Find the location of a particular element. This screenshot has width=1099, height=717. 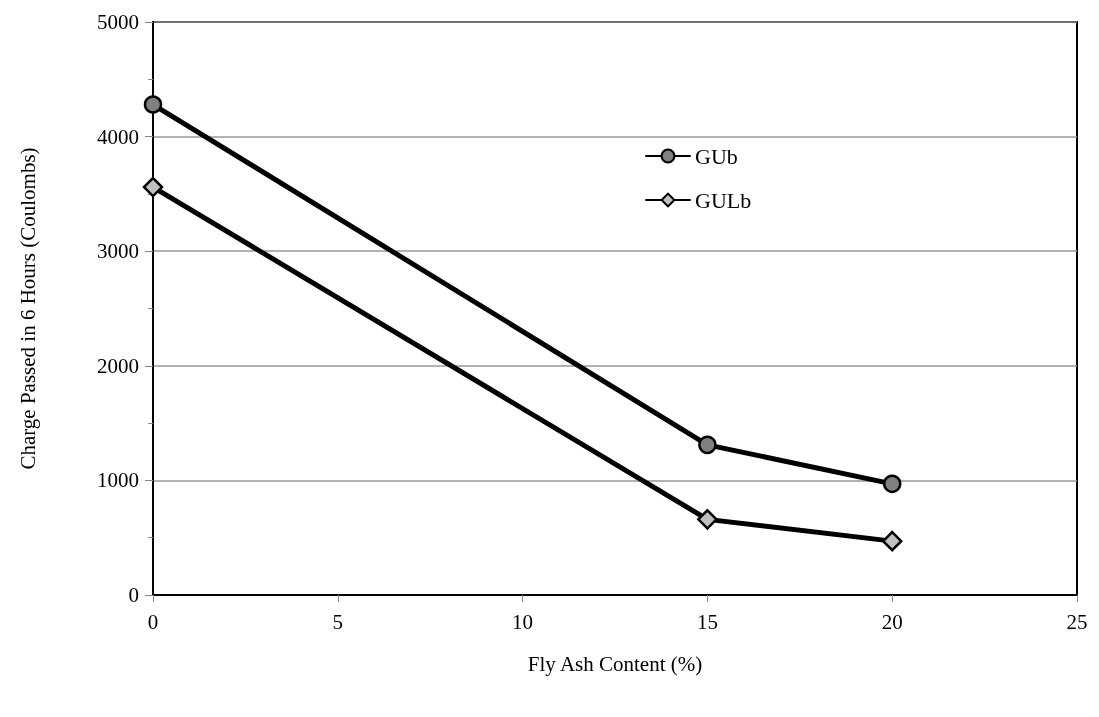

y-tick-label: 3000 is located at coordinates (118, 251).